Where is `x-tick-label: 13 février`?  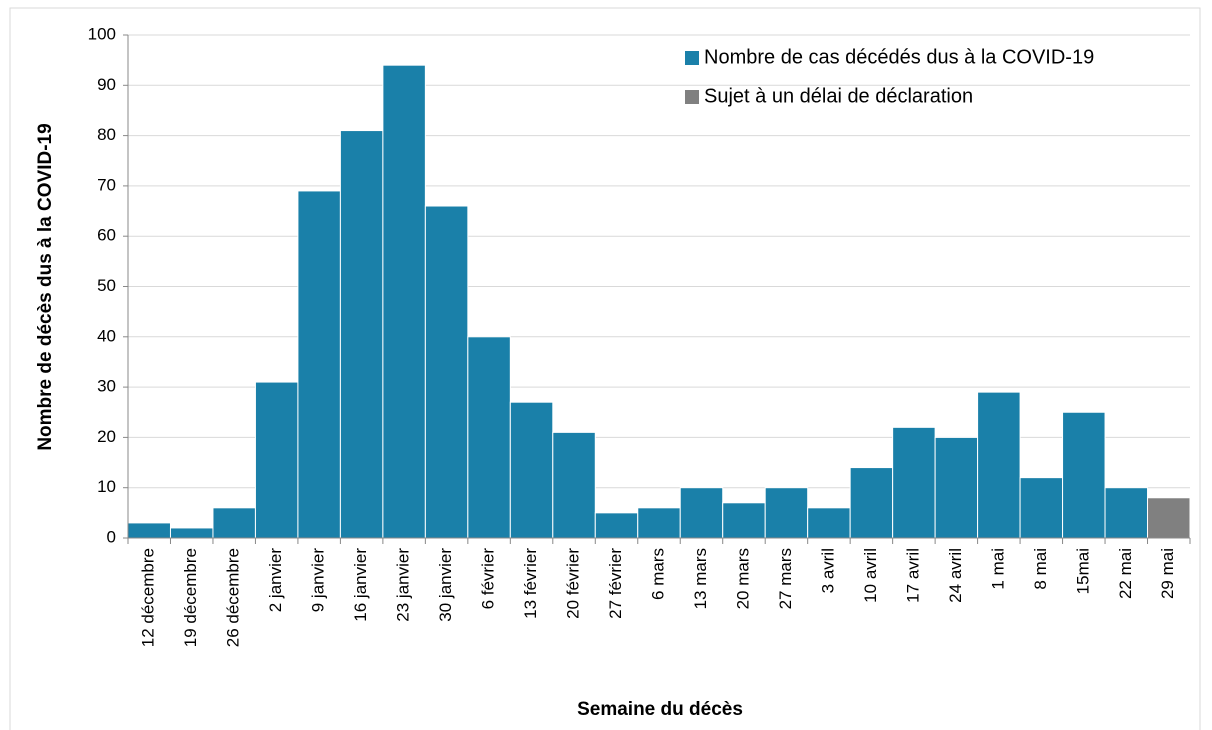 x-tick-label: 13 février is located at coordinates (530, 583).